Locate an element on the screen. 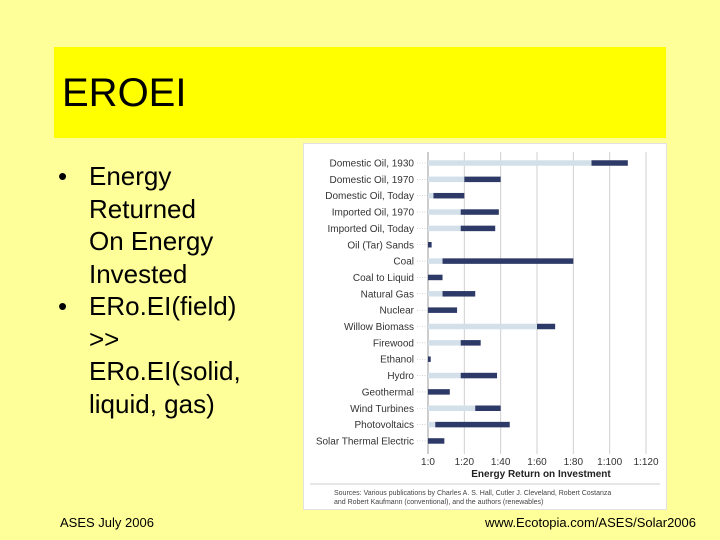  bullet-text: Energy Returned On Energy Invested is located at coordinates (151, 225).